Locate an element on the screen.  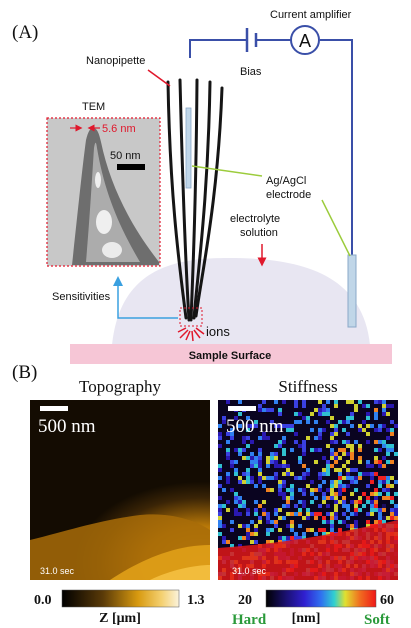
topography-colorbar-unit: Z [μm] is located at coordinates (120, 618).